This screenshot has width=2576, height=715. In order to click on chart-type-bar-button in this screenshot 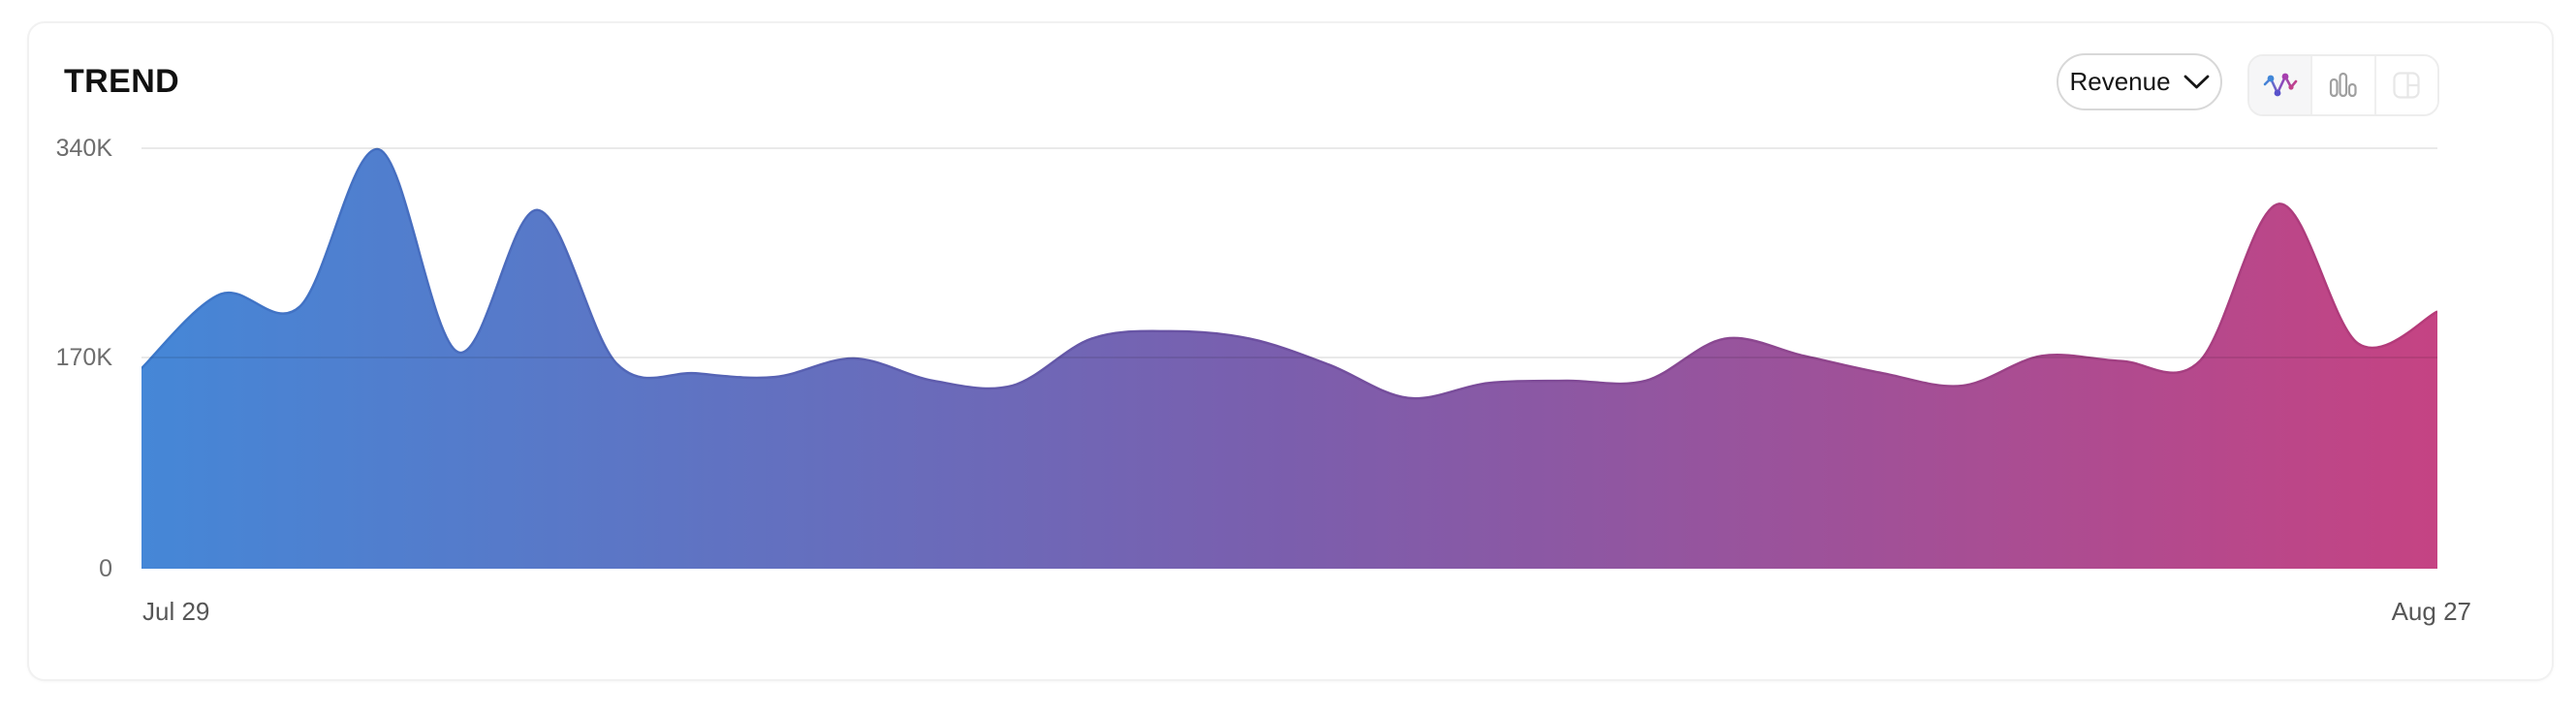, I will do `click(2344, 85)`.